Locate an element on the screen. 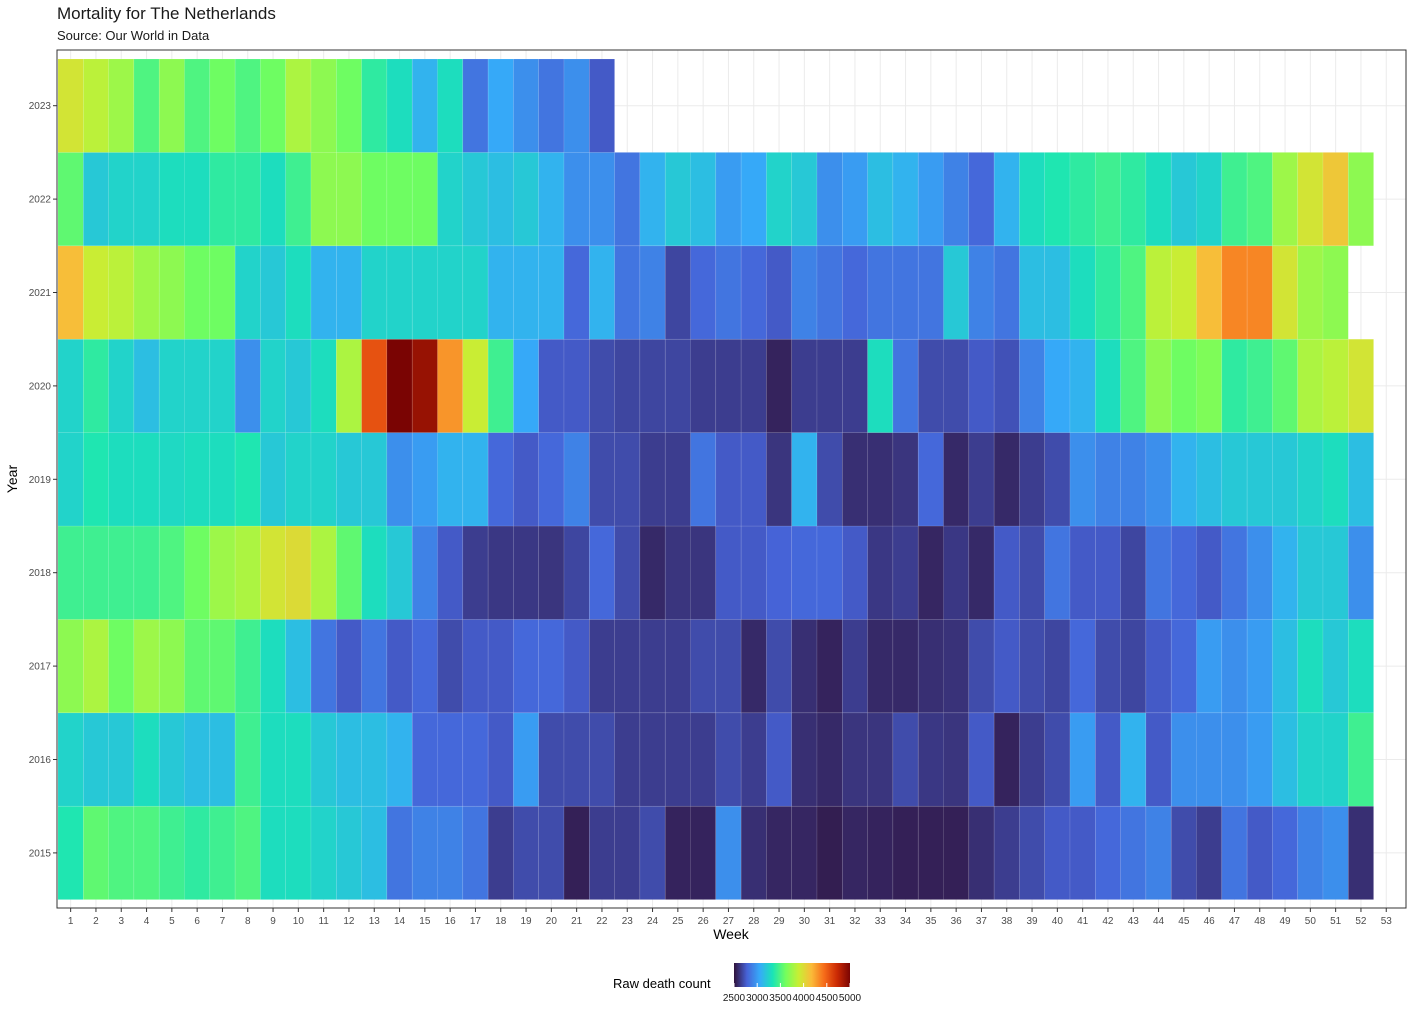  x-tick-label: 52 is located at coordinates (1361, 921).